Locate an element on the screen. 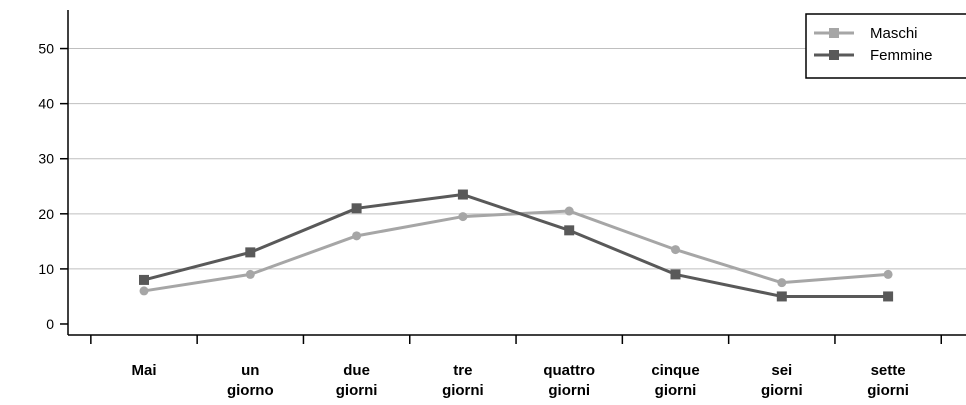 Image resolution: width=966 pixels, height=405 pixels. x-tick-label-4: quattro giorni is located at coordinates (569, 380).